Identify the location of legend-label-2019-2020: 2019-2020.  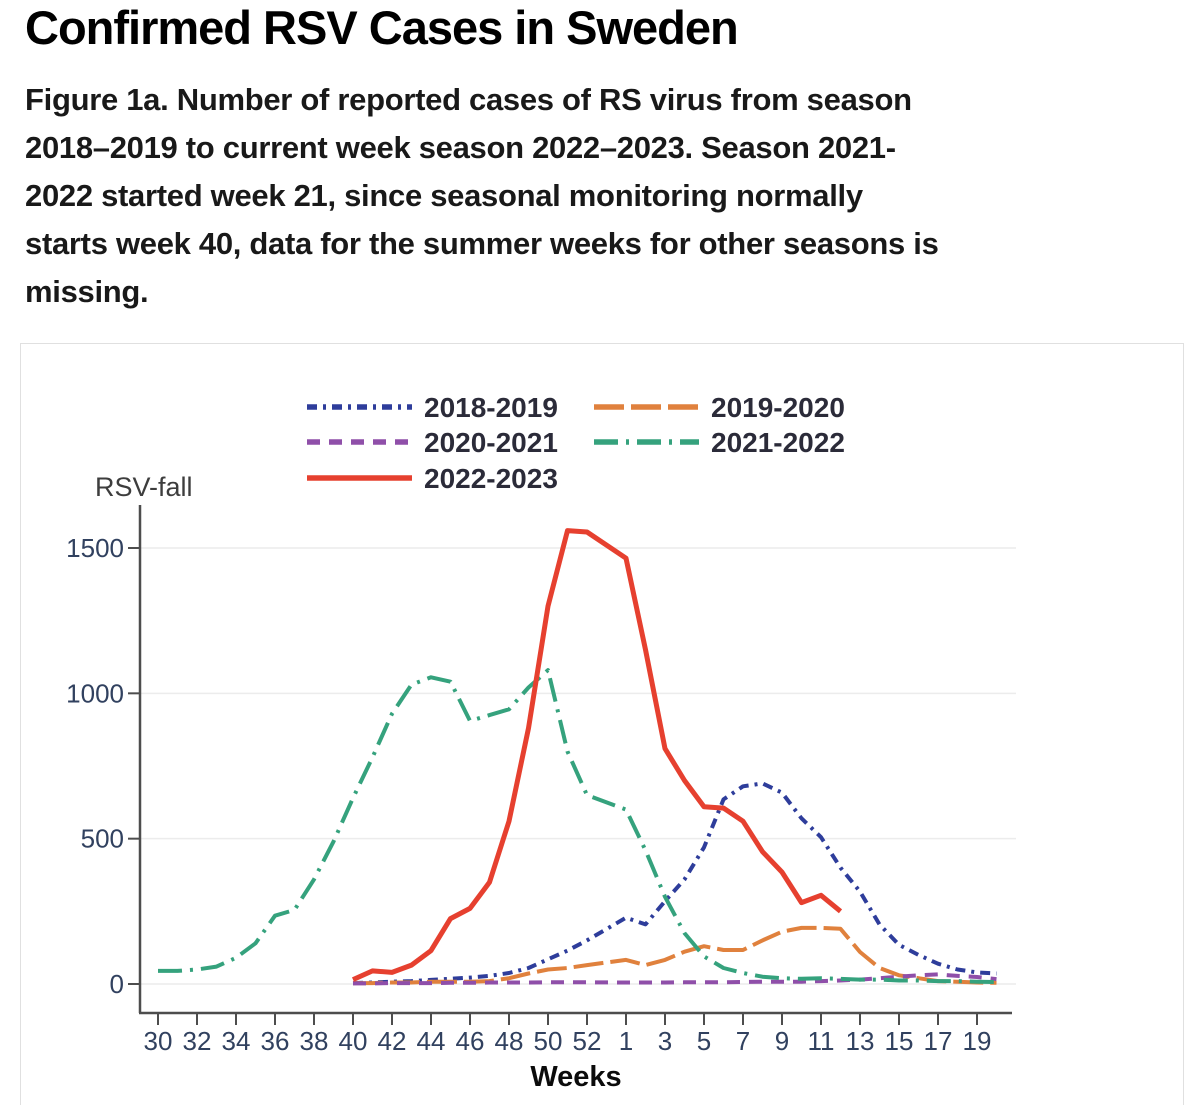
(778, 407).